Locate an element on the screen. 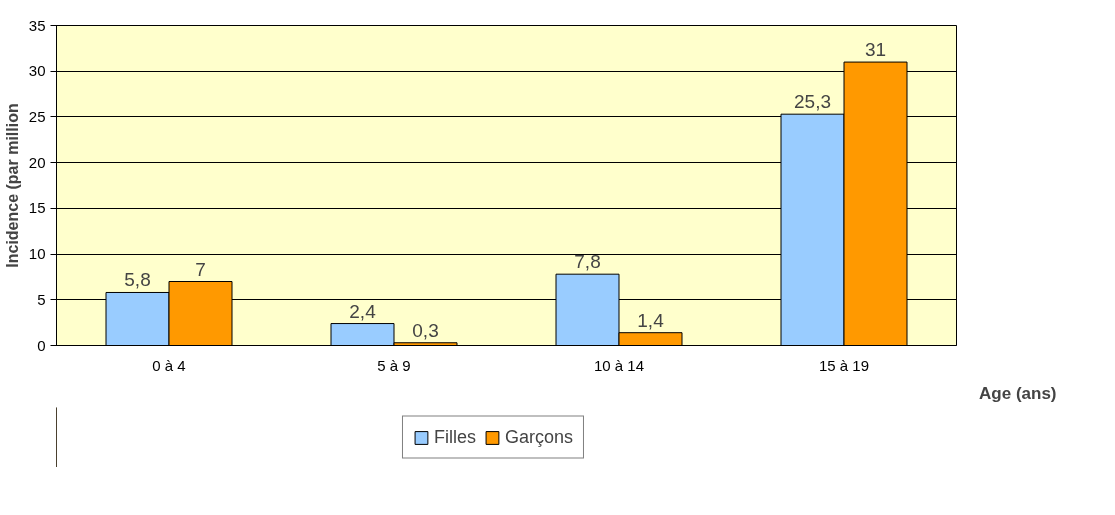  y-tick-label: 20 is located at coordinates (37, 162).